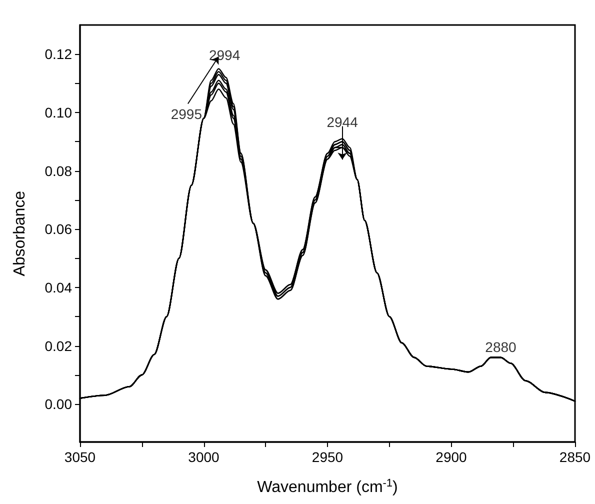 This screenshot has width=595, height=504. Describe the element at coordinates (204, 457) in the screenshot. I see `x-tick-label: 3000` at that location.